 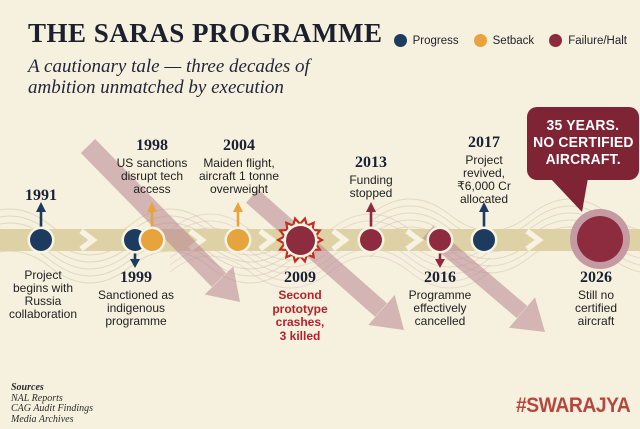 What do you see at coordinates (41, 195) in the screenshot?
I see `year-label: 1991` at bounding box center [41, 195].